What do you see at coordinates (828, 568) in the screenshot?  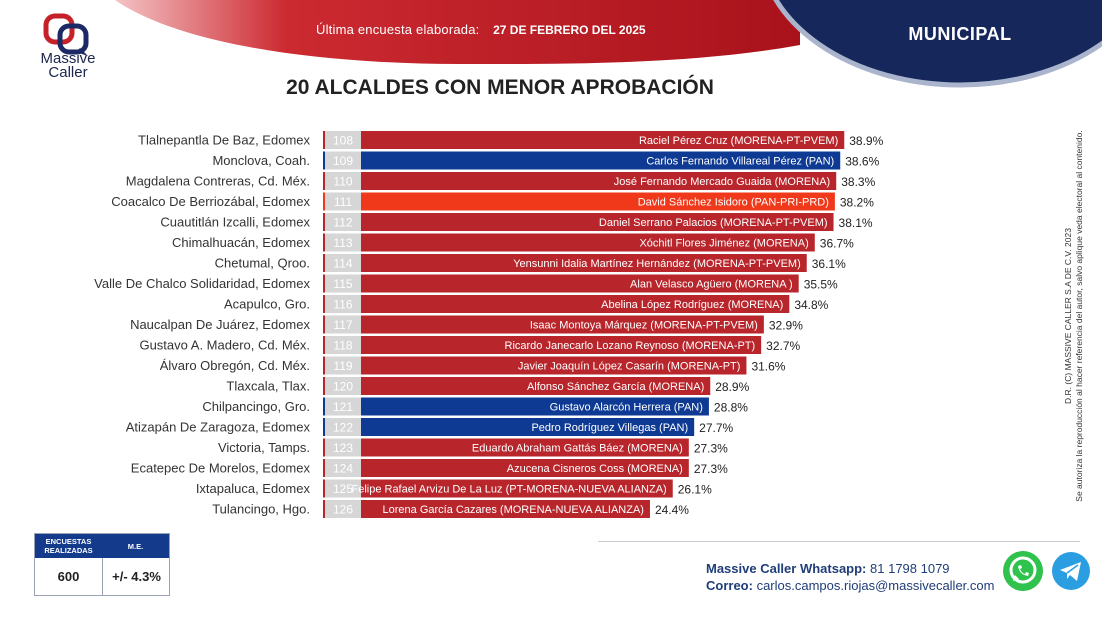 I see `whatsapp-contact: Massive Caller Whatsapp: 81 1798 1079` at bounding box center [828, 568].